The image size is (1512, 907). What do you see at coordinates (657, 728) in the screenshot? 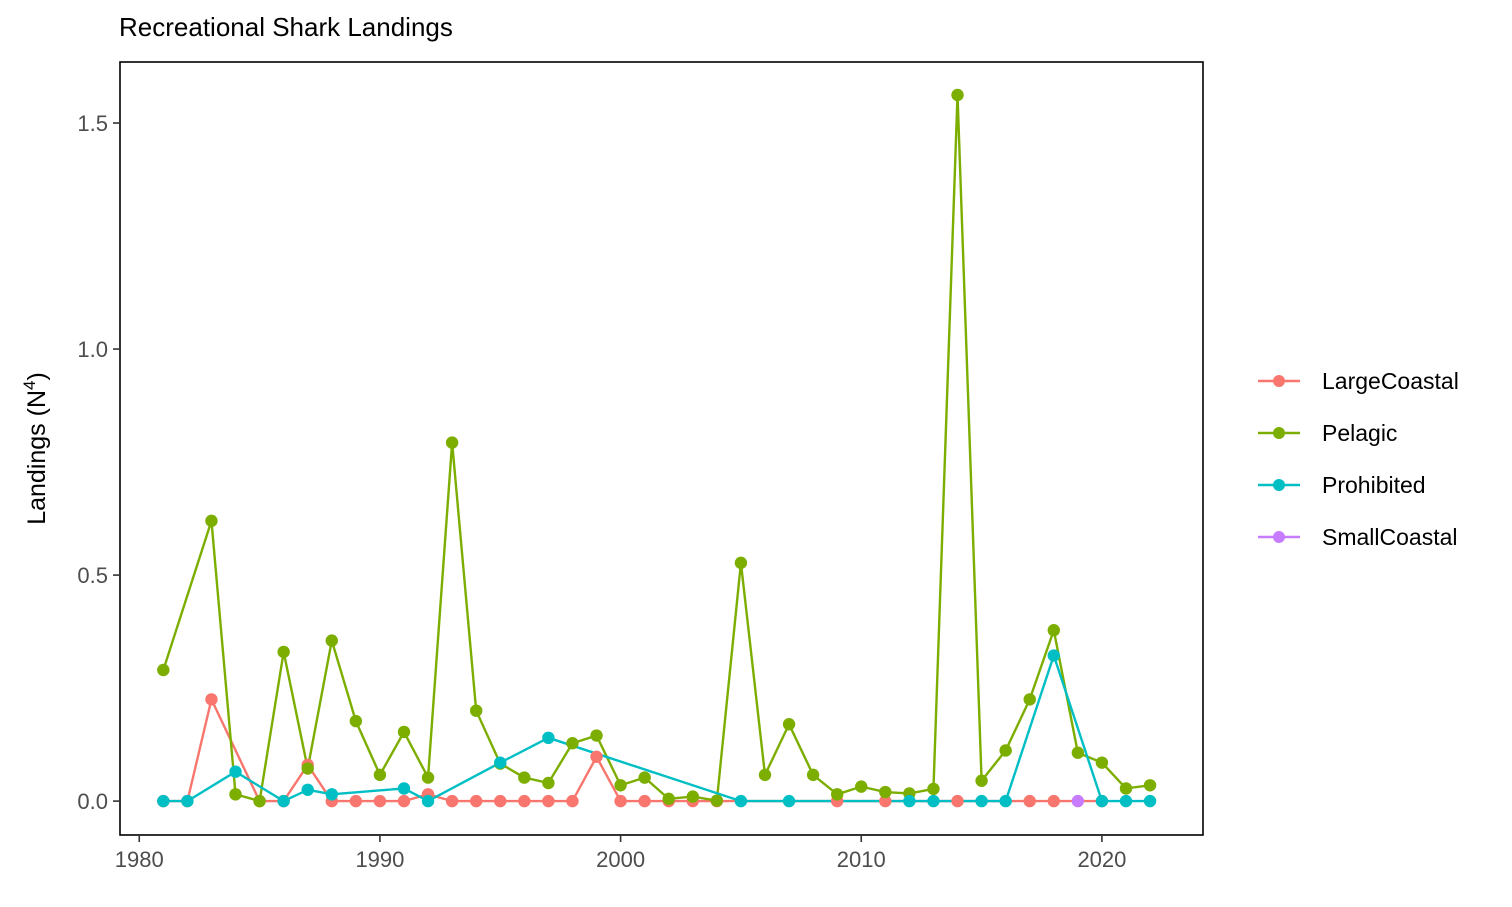
I see `series-line-prohibited` at bounding box center [657, 728].